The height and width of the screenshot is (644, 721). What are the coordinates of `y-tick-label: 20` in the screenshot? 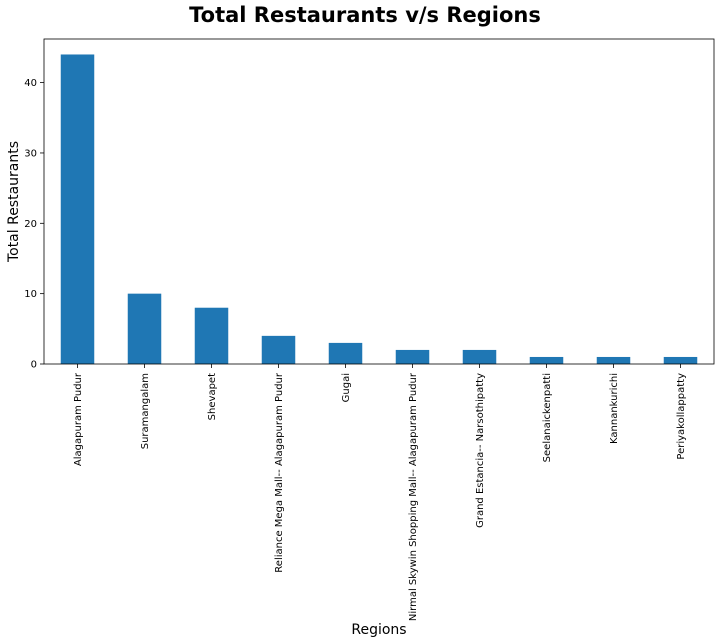 It's located at (30, 224).